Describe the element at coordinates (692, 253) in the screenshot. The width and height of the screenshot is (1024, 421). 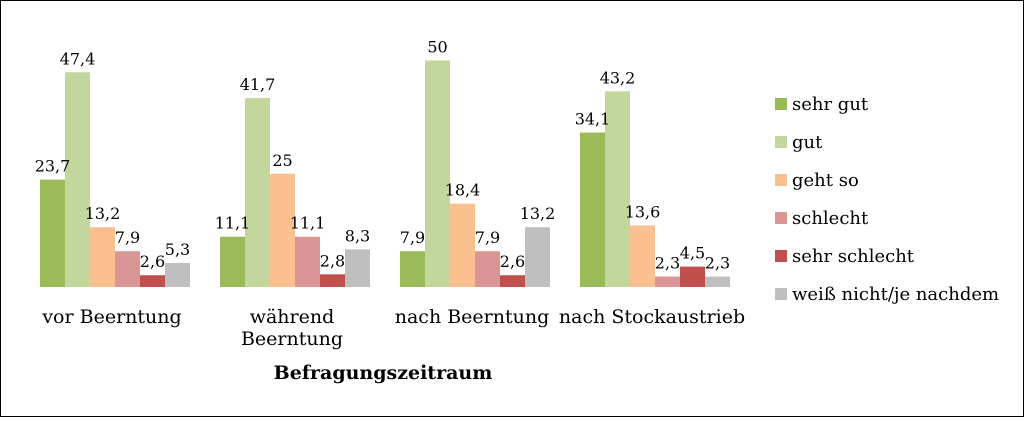
I see `data-label-sehr-schlecht-nach-stockaustrieb: 4,5` at that location.